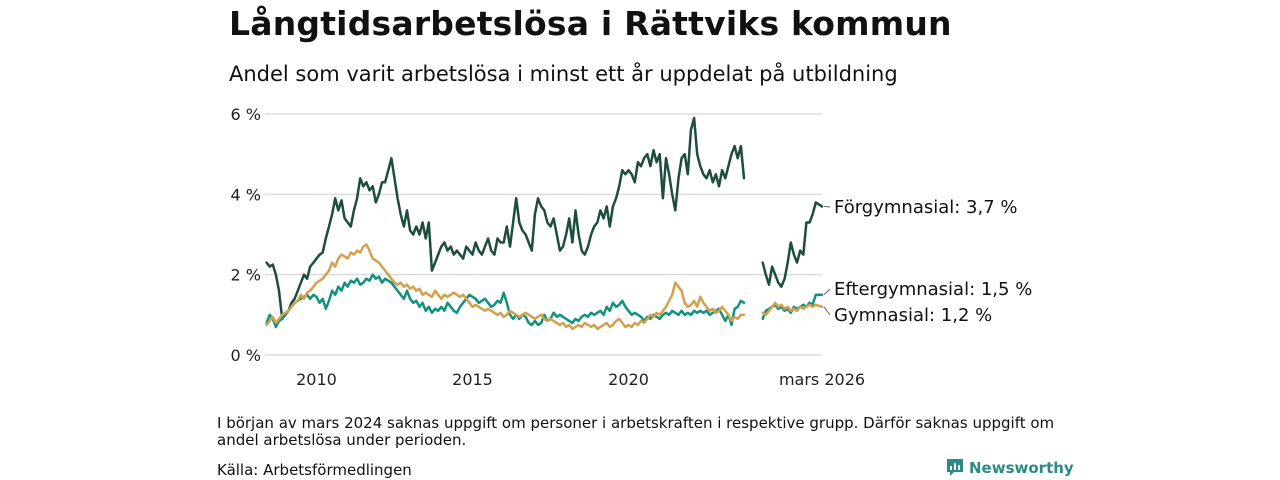 Image resolution: width=1280 pixels, height=480 pixels. Describe the element at coordinates (955, 467) in the screenshot. I see `newsworthy-logo-icon` at that location.